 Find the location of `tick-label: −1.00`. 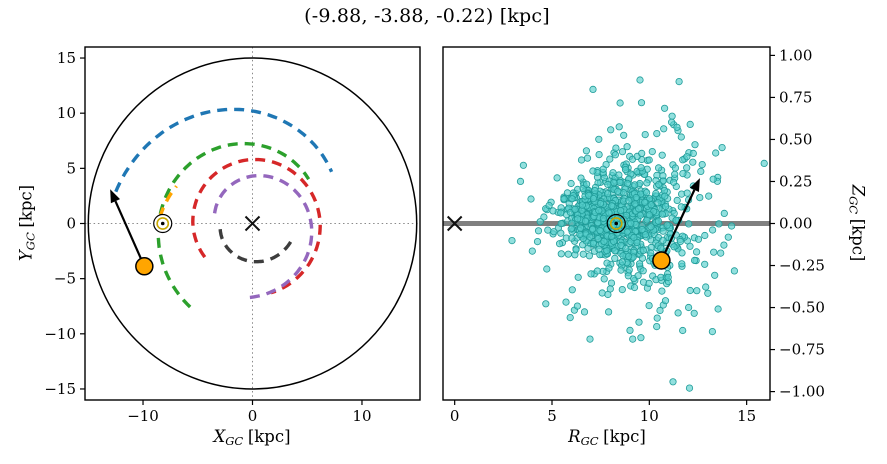

tick-label: −1.00 is located at coordinates (802, 392).